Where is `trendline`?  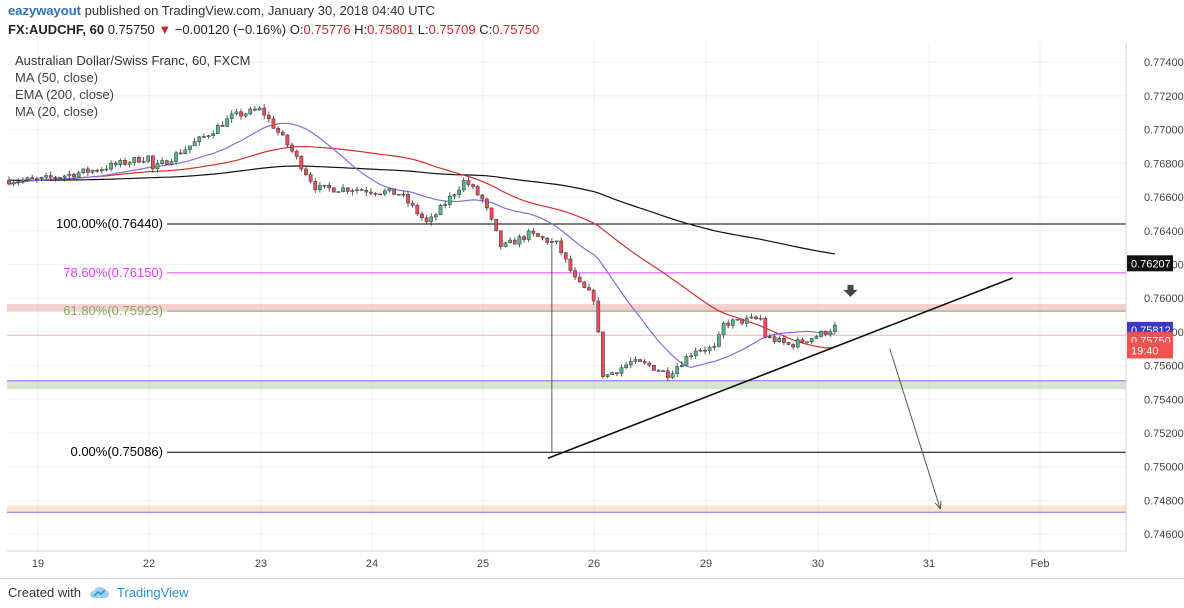 trendline is located at coordinates (780, 368).